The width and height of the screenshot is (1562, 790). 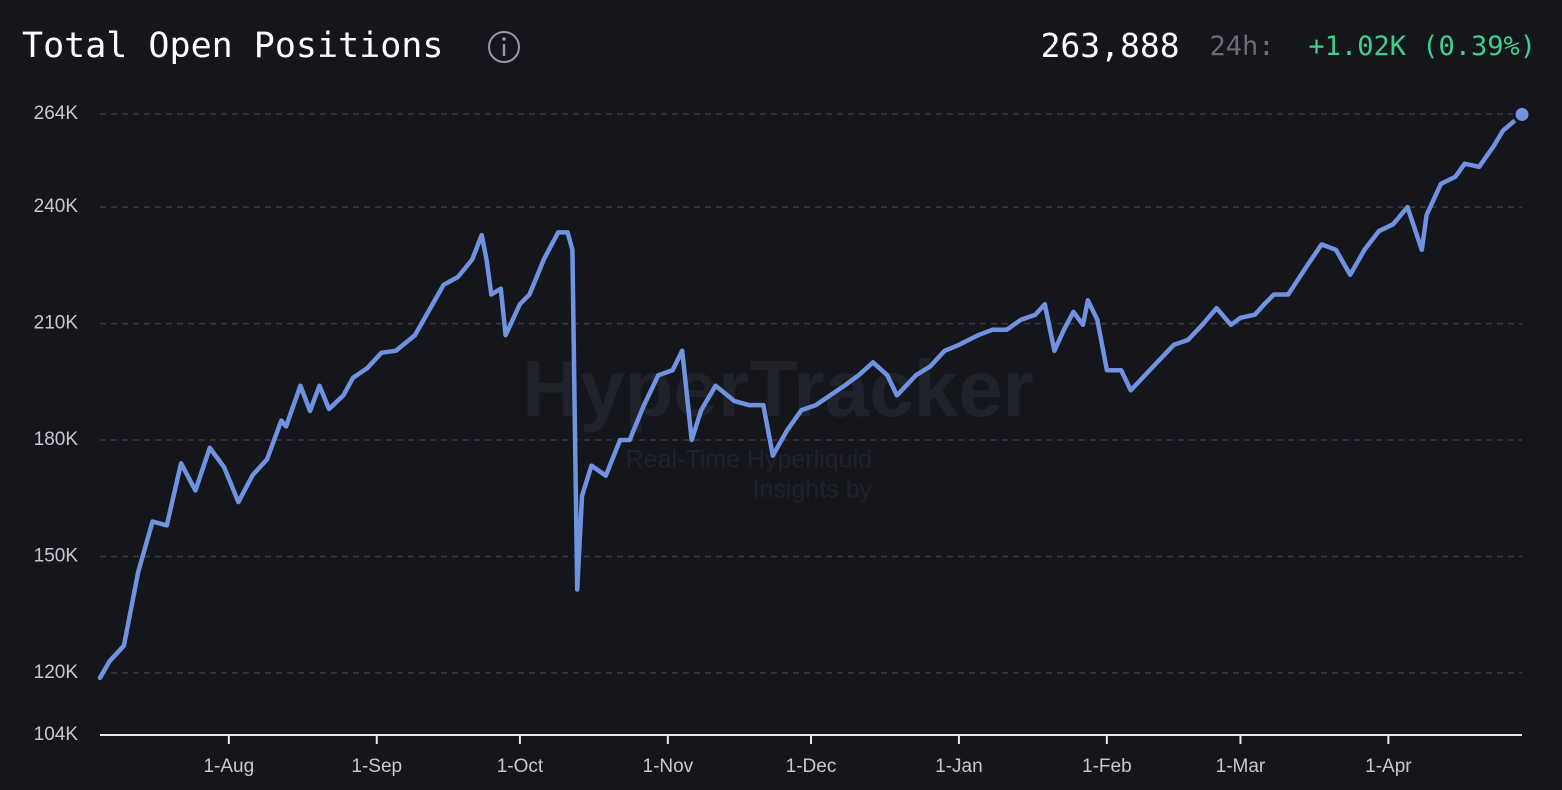 What do you see at coordinates (376, 766) in the screenshot?
I see `x-tick-label: 1-Sep` at bounding box center [376, 766].